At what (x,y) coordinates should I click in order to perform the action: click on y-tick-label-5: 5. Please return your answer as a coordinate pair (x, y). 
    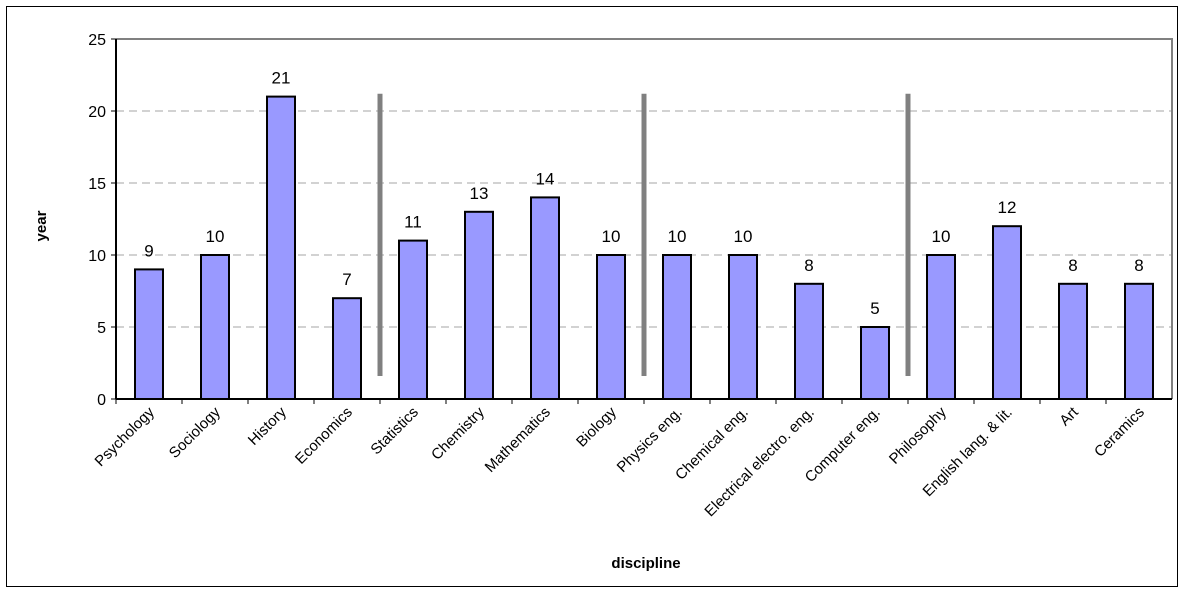
    Looking at the image, I should click on (101, 328).